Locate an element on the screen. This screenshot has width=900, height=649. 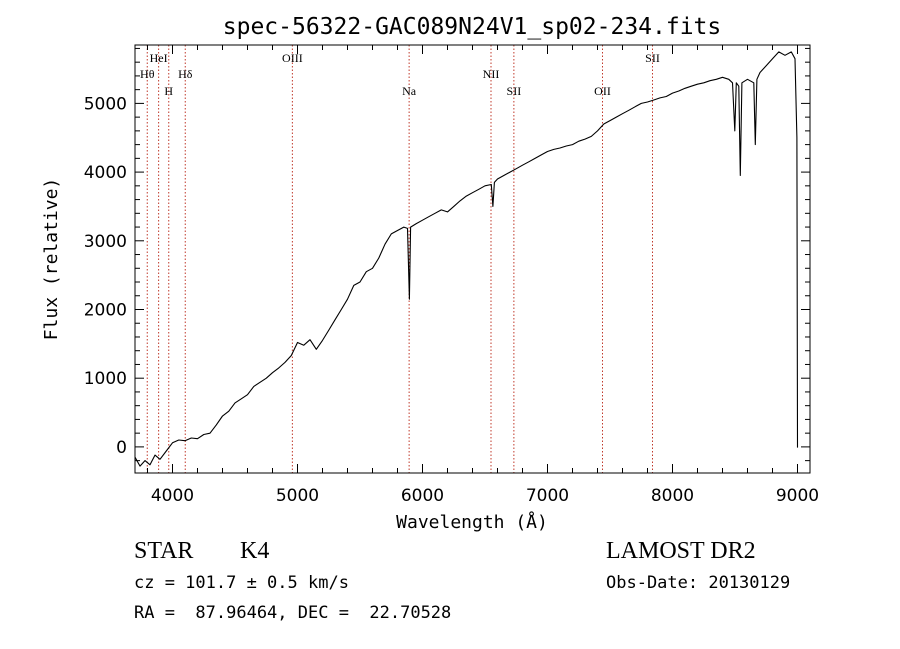
x-axis-tick-label: 6000 is located at coordinates (422, 496).